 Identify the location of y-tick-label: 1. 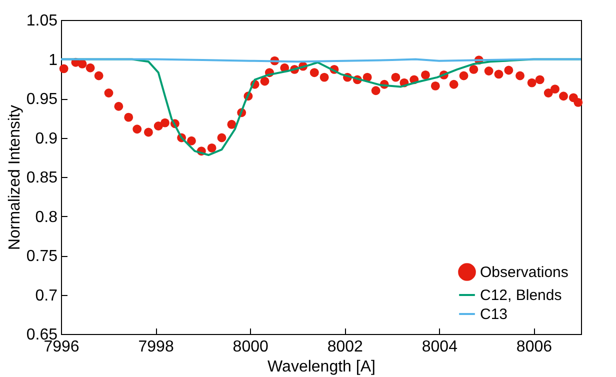
(53, 60).